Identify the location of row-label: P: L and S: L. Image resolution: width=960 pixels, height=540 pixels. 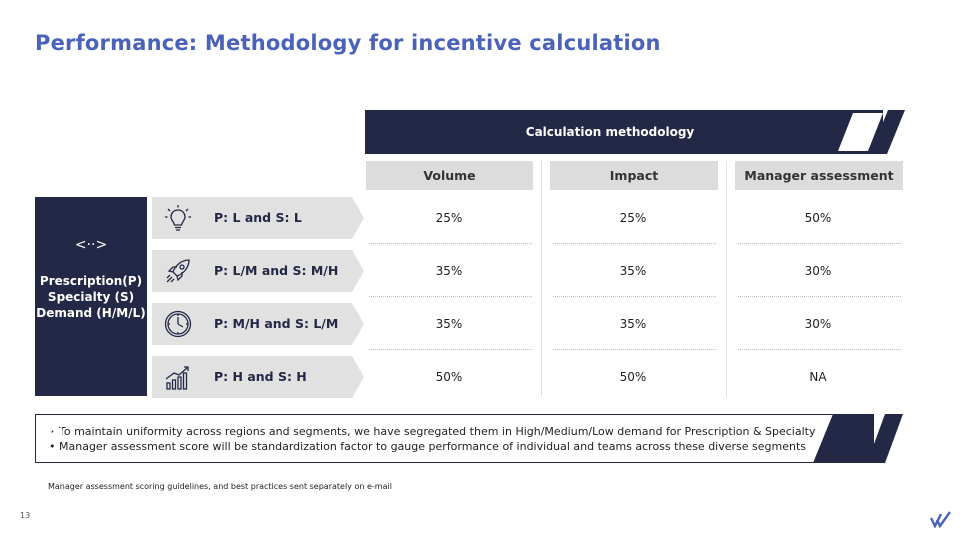
(258, 217).